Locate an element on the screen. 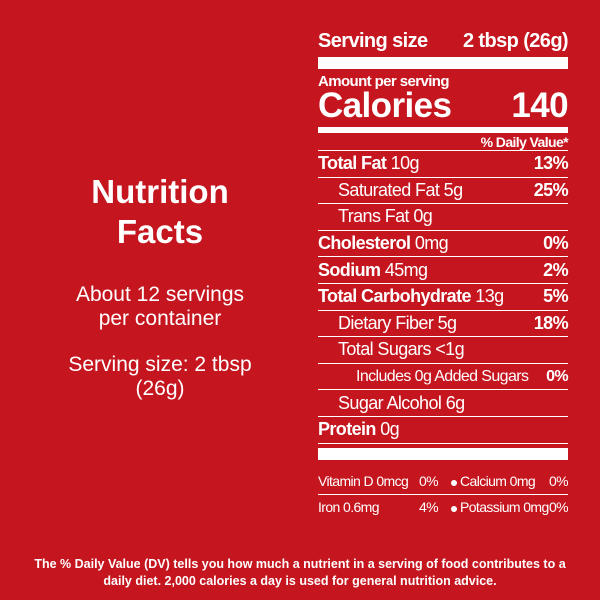 The width and height of the screenshot is (600, 600). nutrient-amount: 13g is located at coordinates (489, 296).